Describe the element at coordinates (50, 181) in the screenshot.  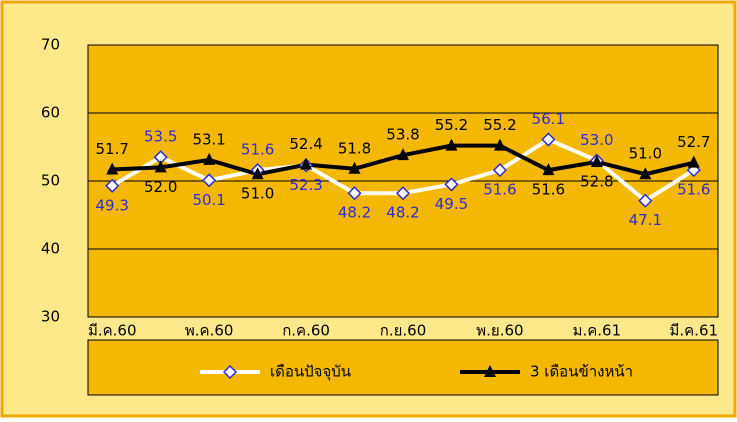
I see `y-tick-label: 50` at that location.